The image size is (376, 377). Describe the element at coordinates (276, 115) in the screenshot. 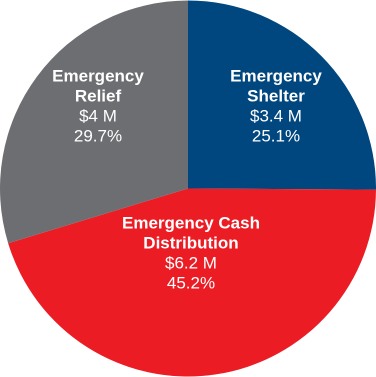

I see `slice-0-amount: $3.4 M` at that location.